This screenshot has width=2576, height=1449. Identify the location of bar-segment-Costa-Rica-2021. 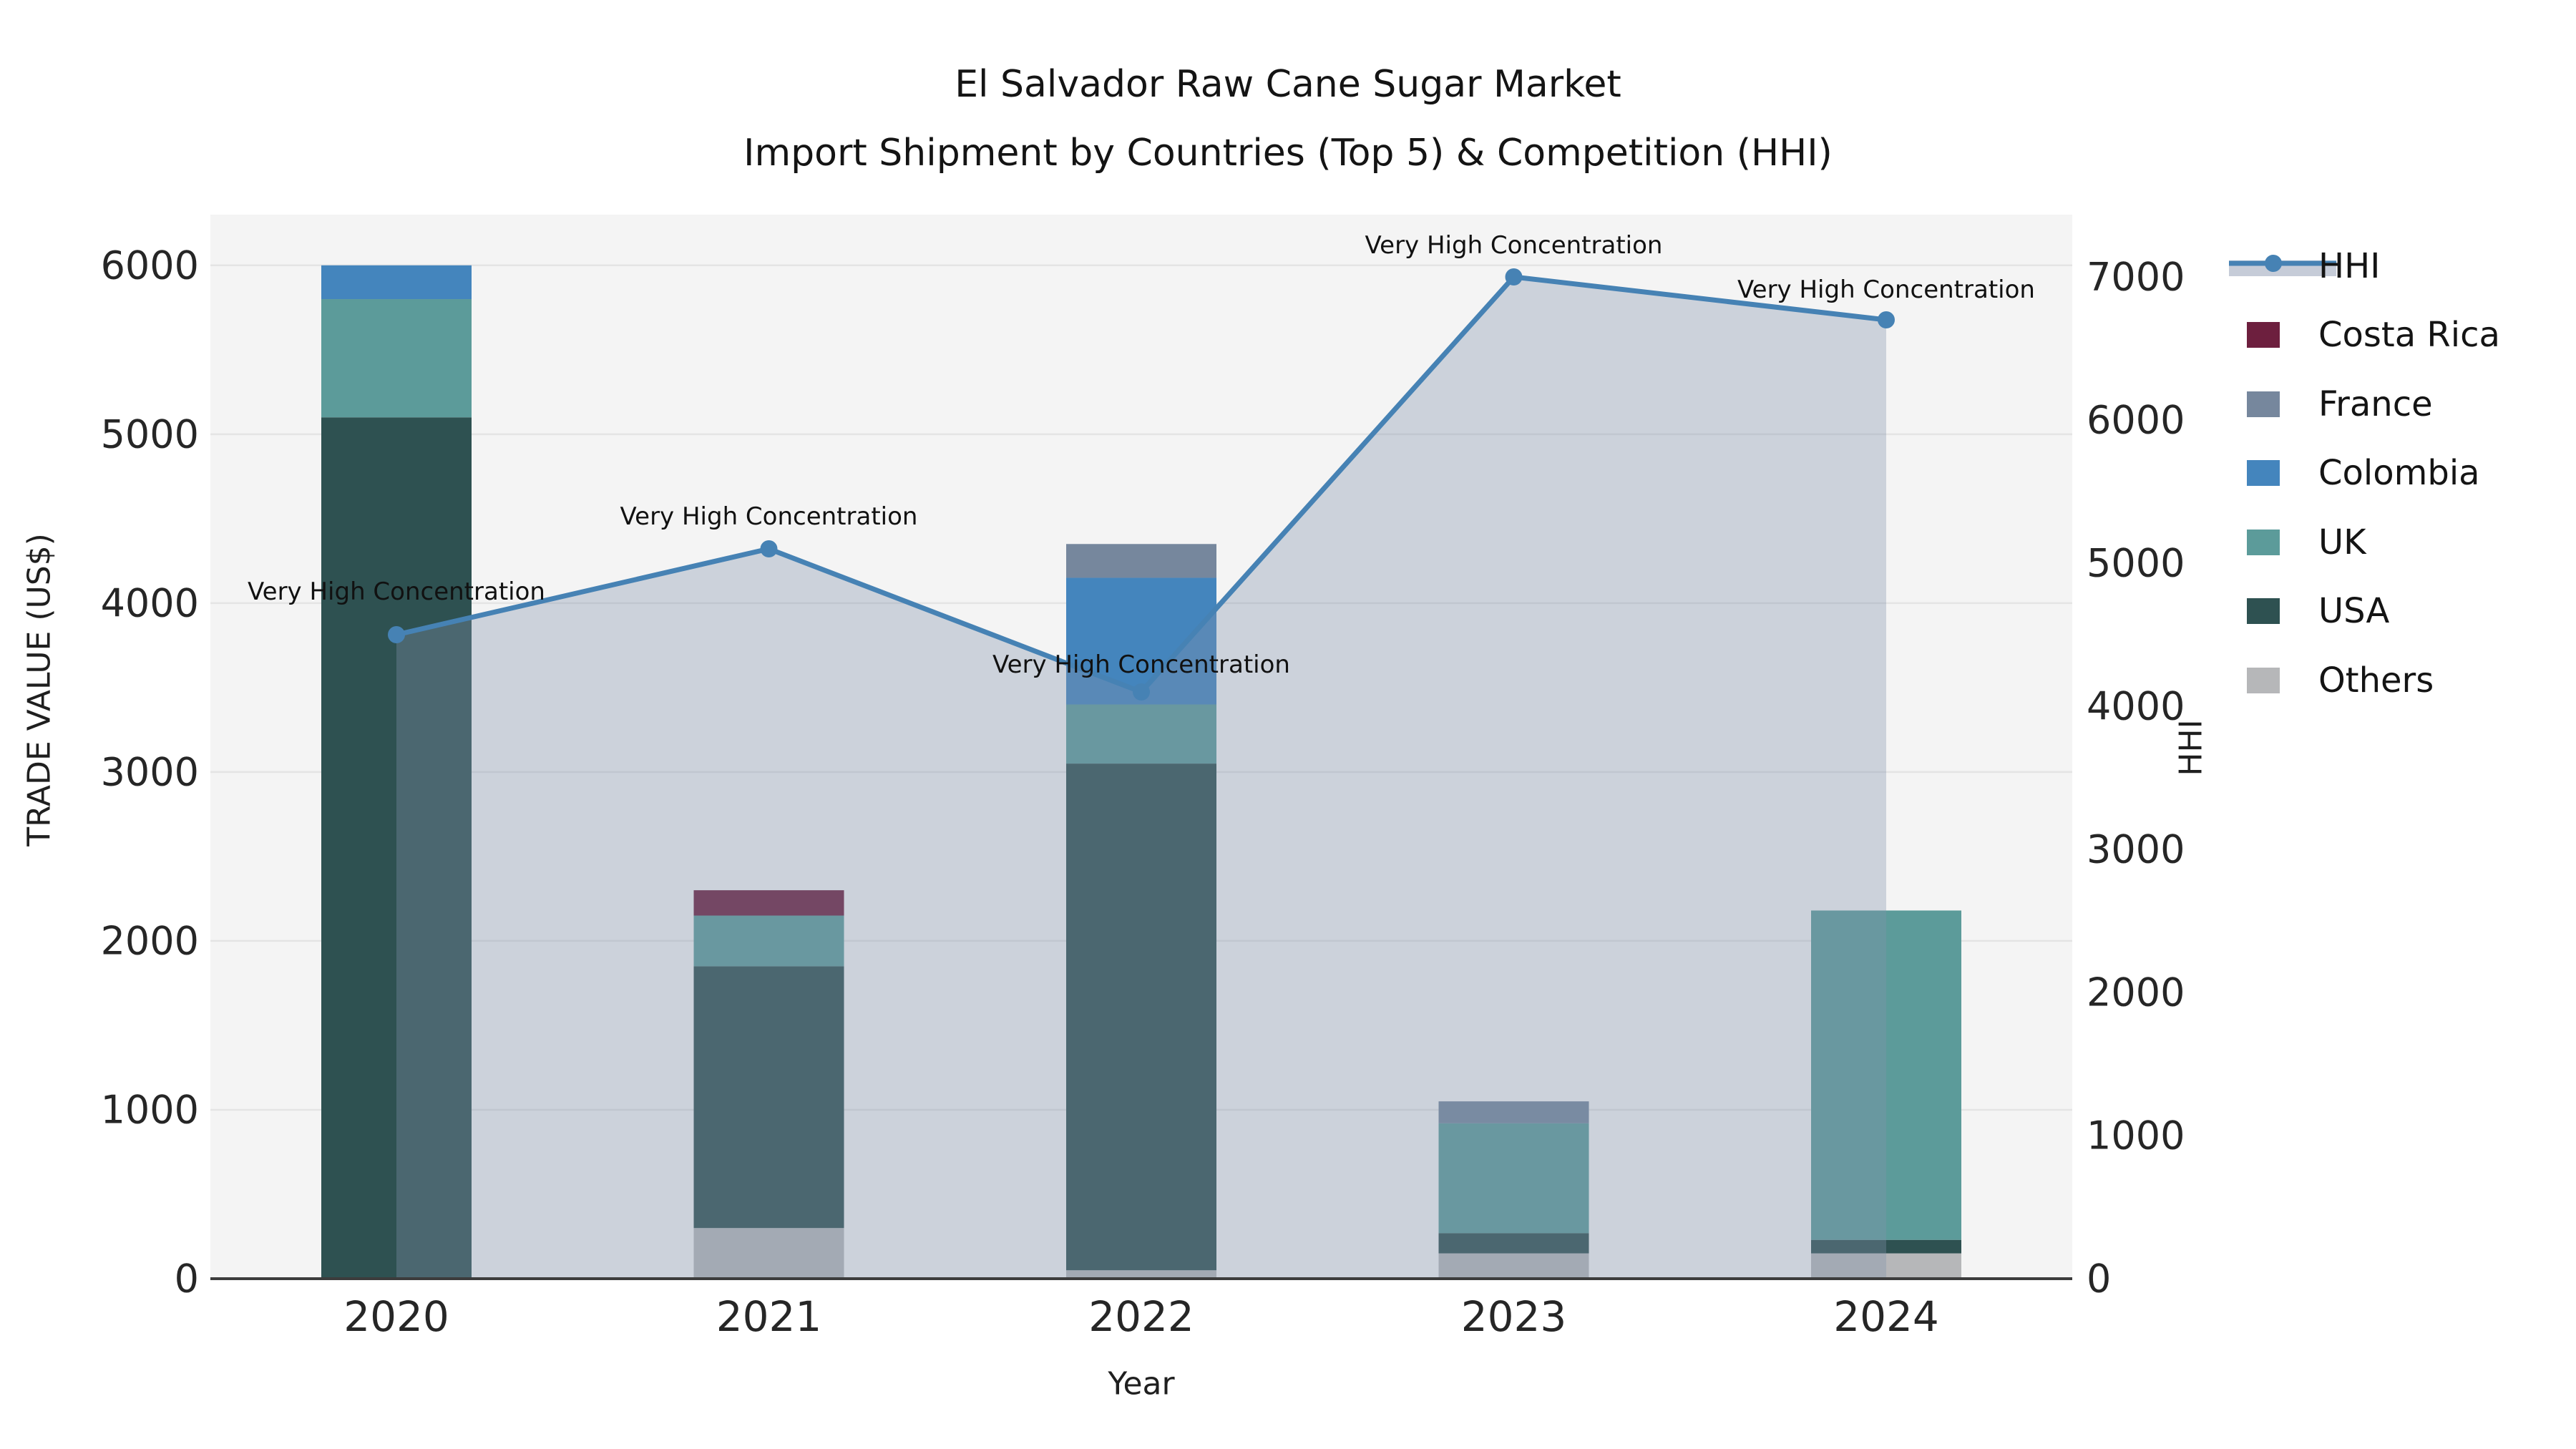
(769, 903).